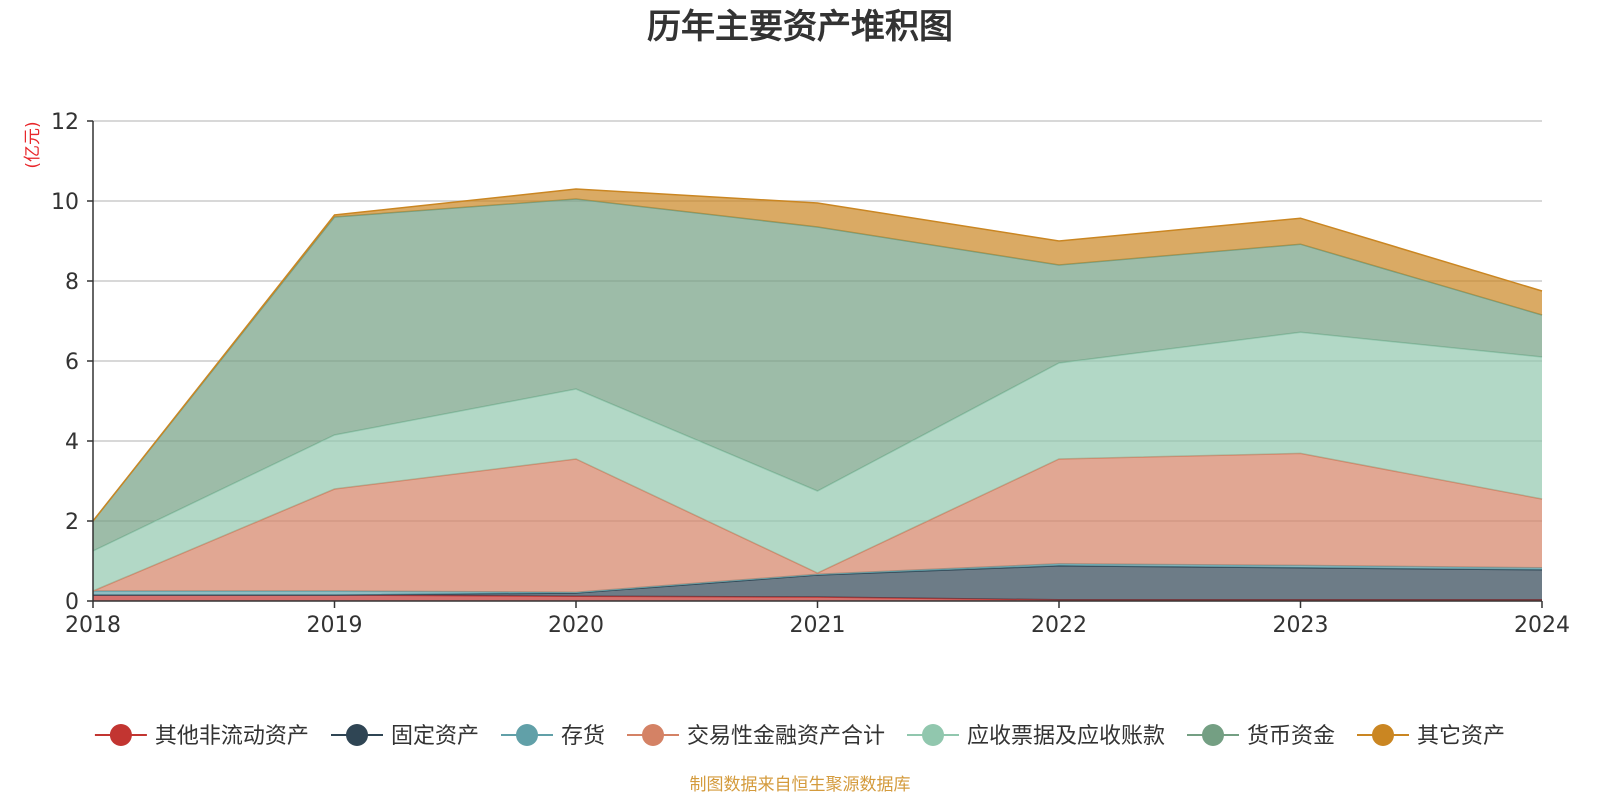  I want to click on legend-label-1: 其他非流动资产, so click(232, 736).